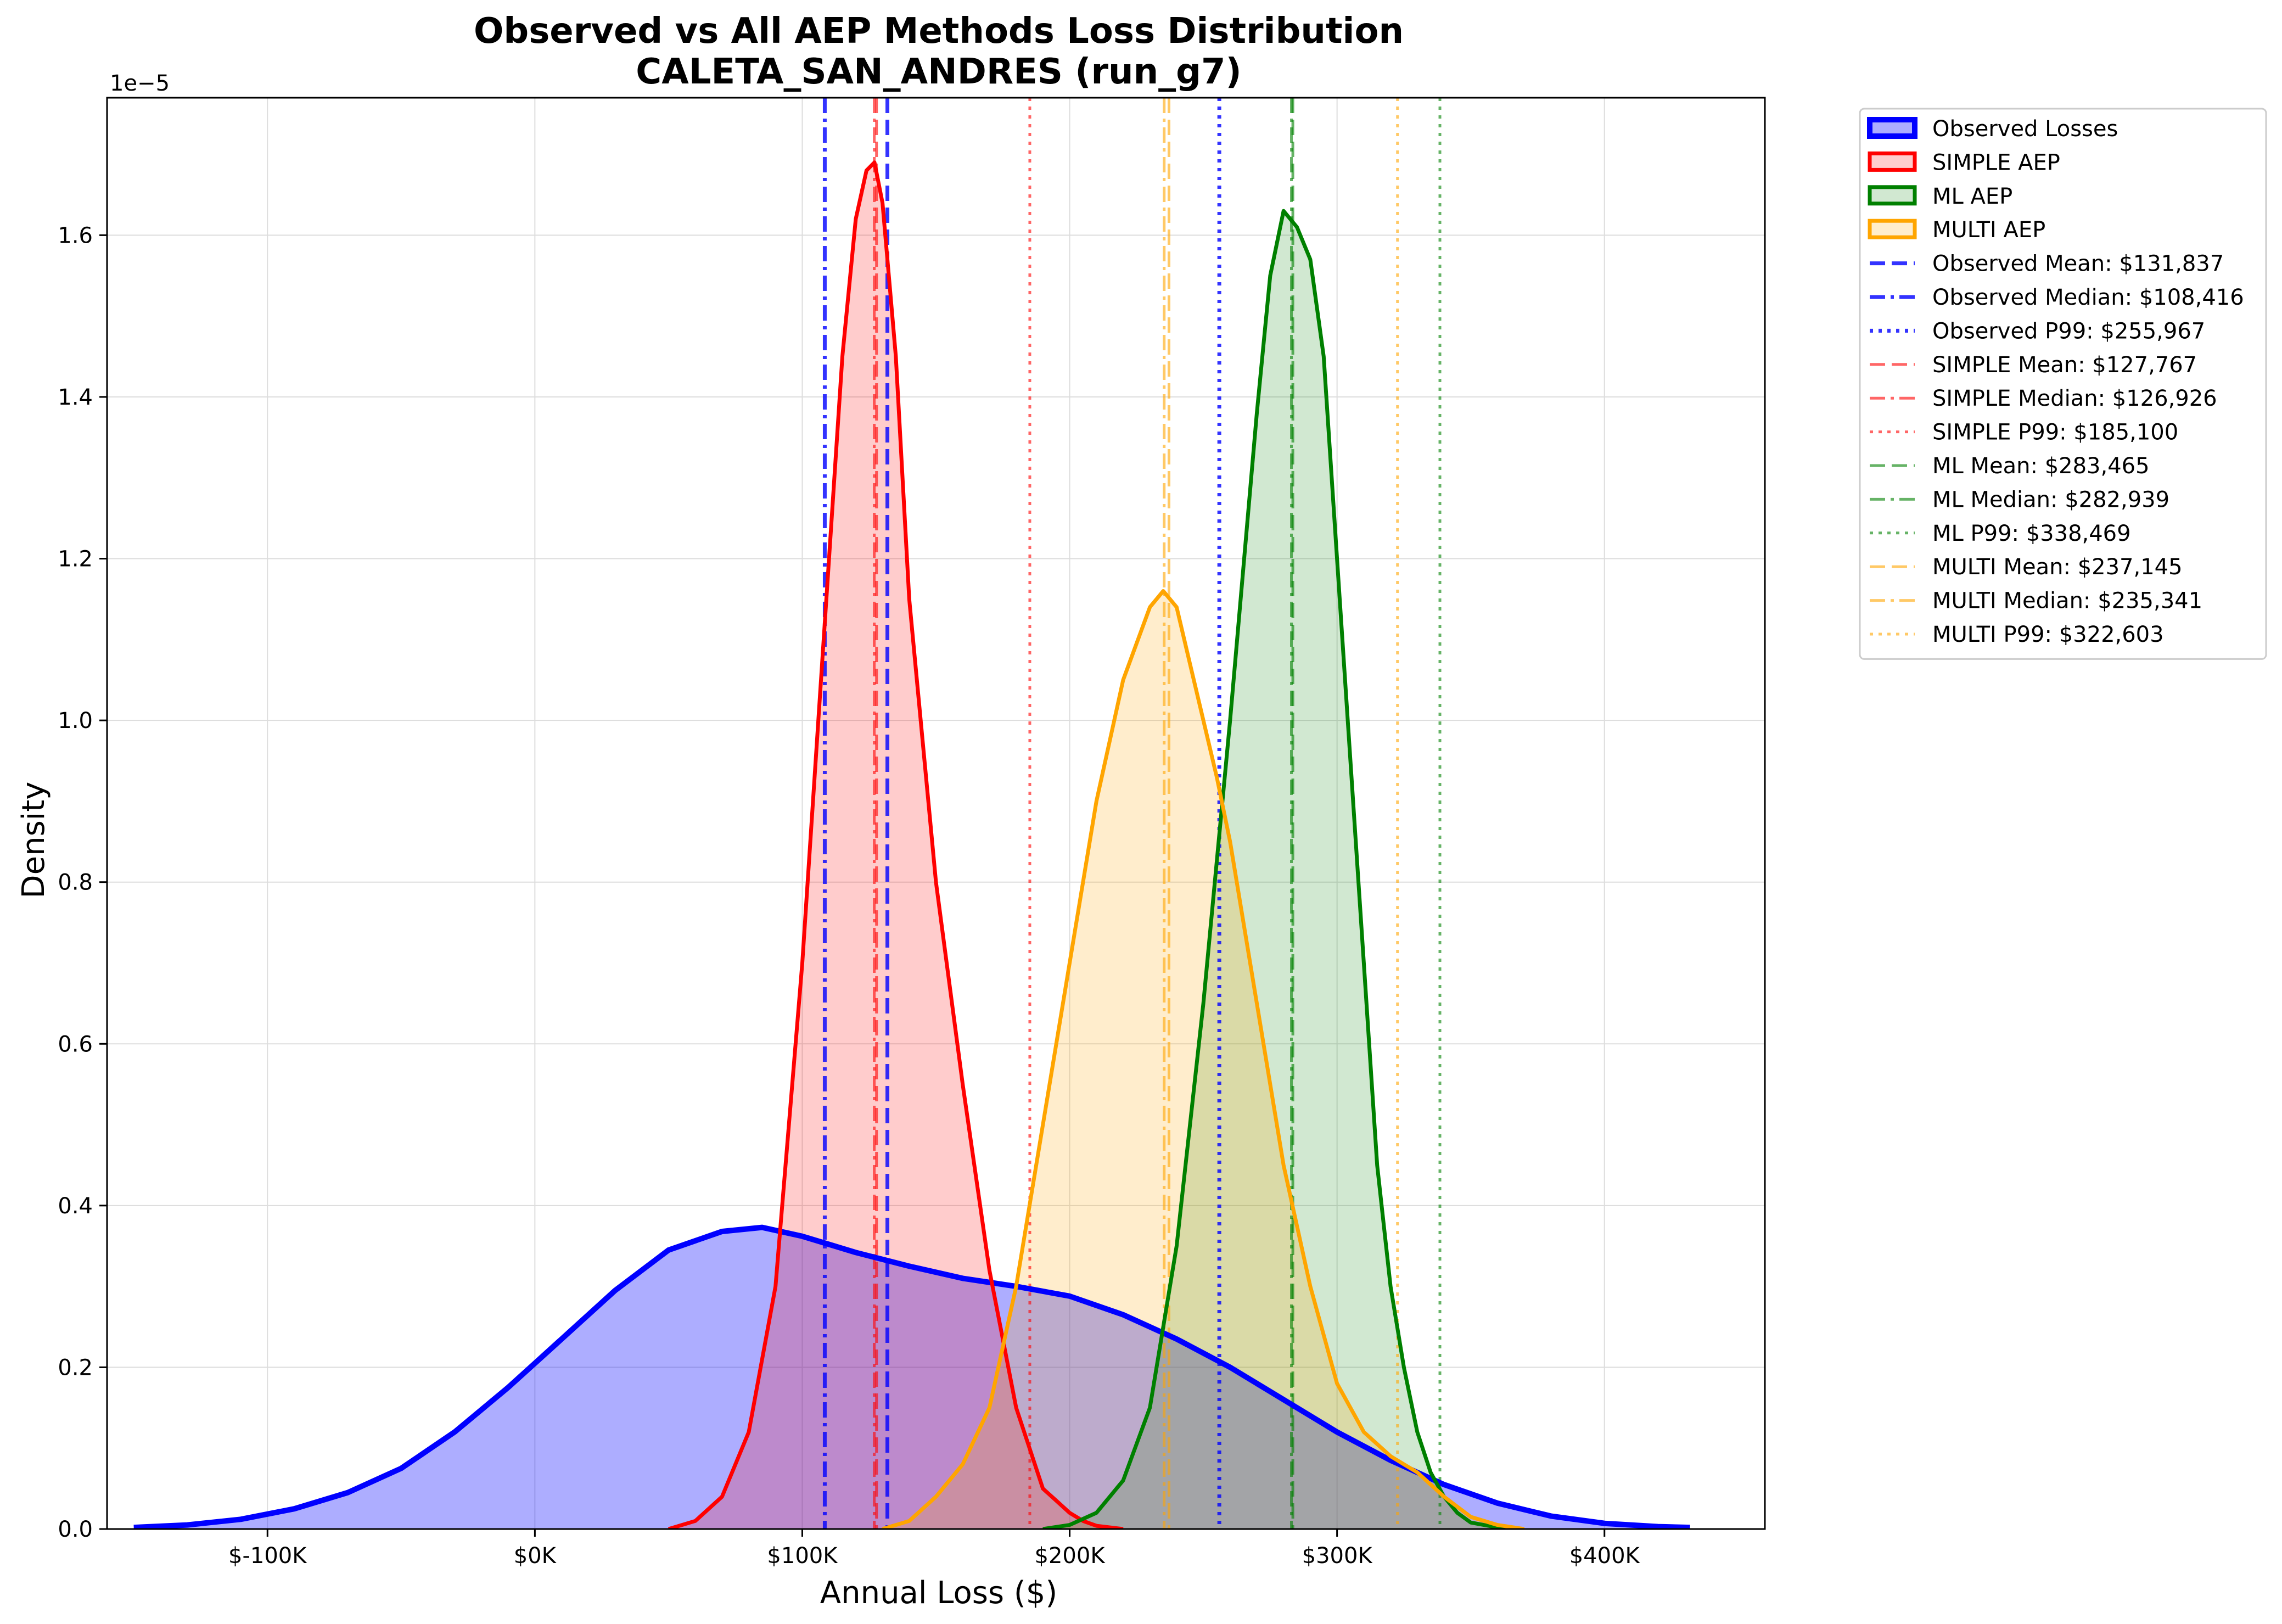 This screenshot has width=2282, height=1624. What do you see at coordinates (2068, 331) in the screenshot?
I see `legend-label: Observed P99: $255,967` at bounding box center [2068, 331].